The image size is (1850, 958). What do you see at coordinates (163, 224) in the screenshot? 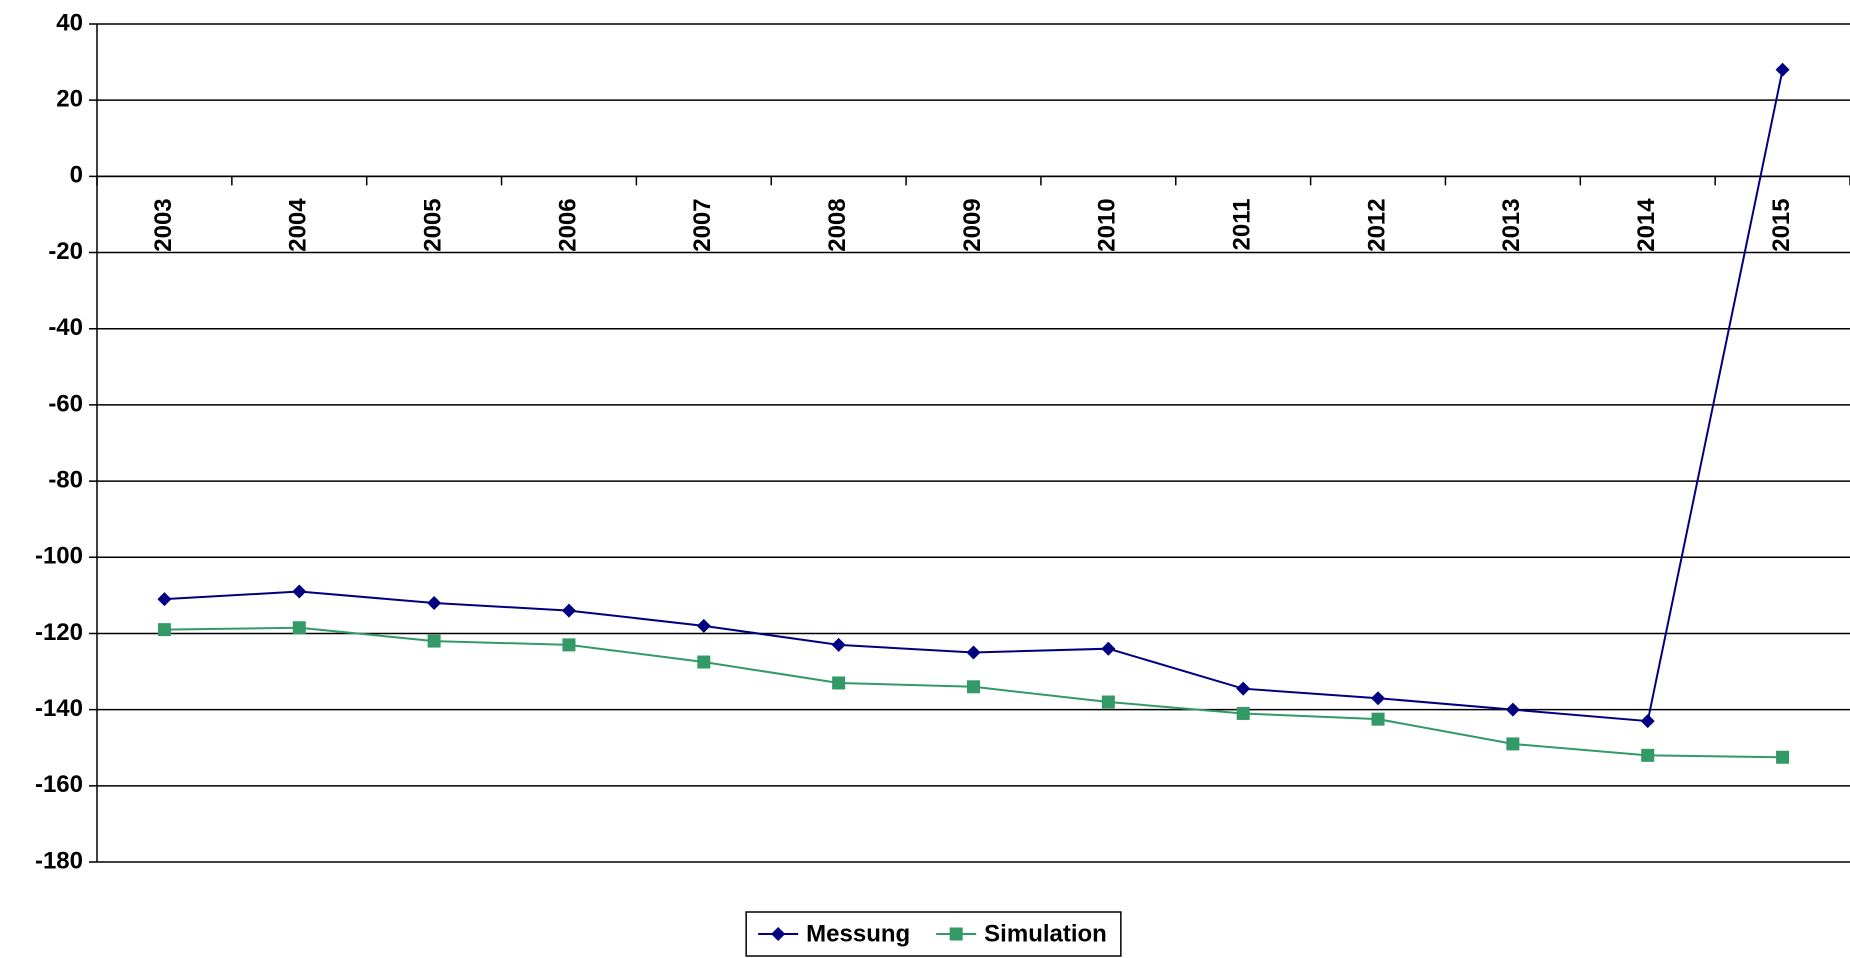
I see `x-tick-label: 2003` at bounding box center [163, 224].